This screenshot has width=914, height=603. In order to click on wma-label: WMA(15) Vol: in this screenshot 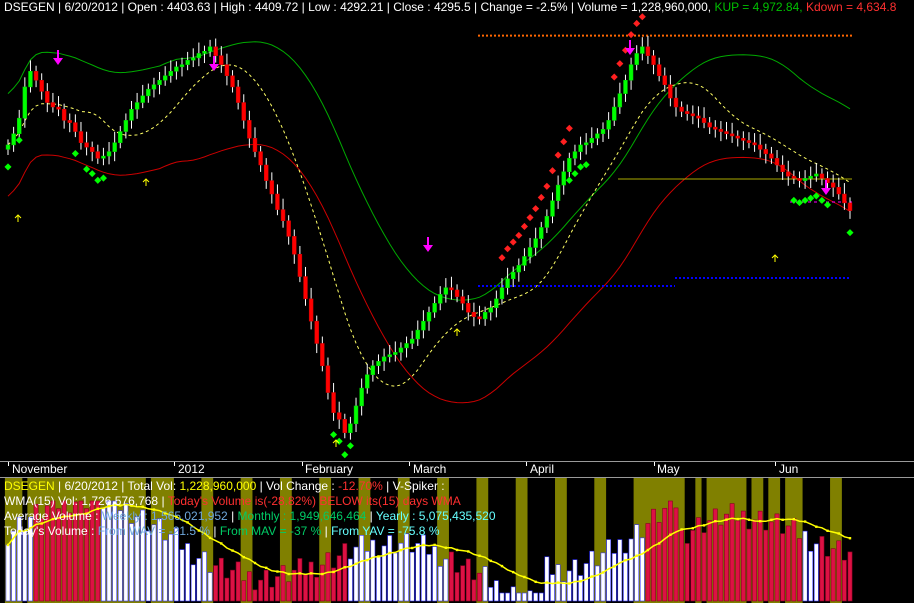, I will do `click(41, 501)`.